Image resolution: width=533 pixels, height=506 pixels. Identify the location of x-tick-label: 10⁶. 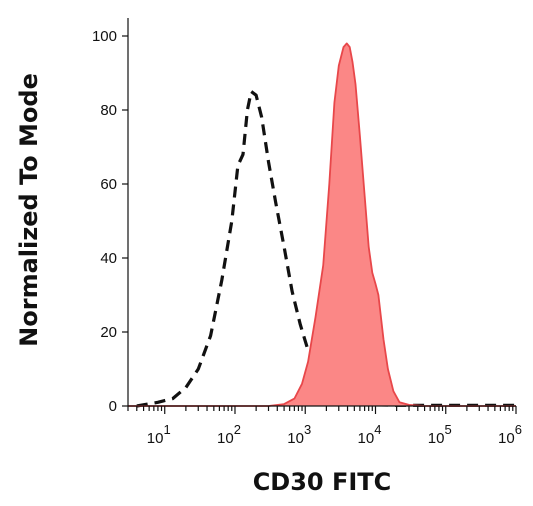
(510, 434).